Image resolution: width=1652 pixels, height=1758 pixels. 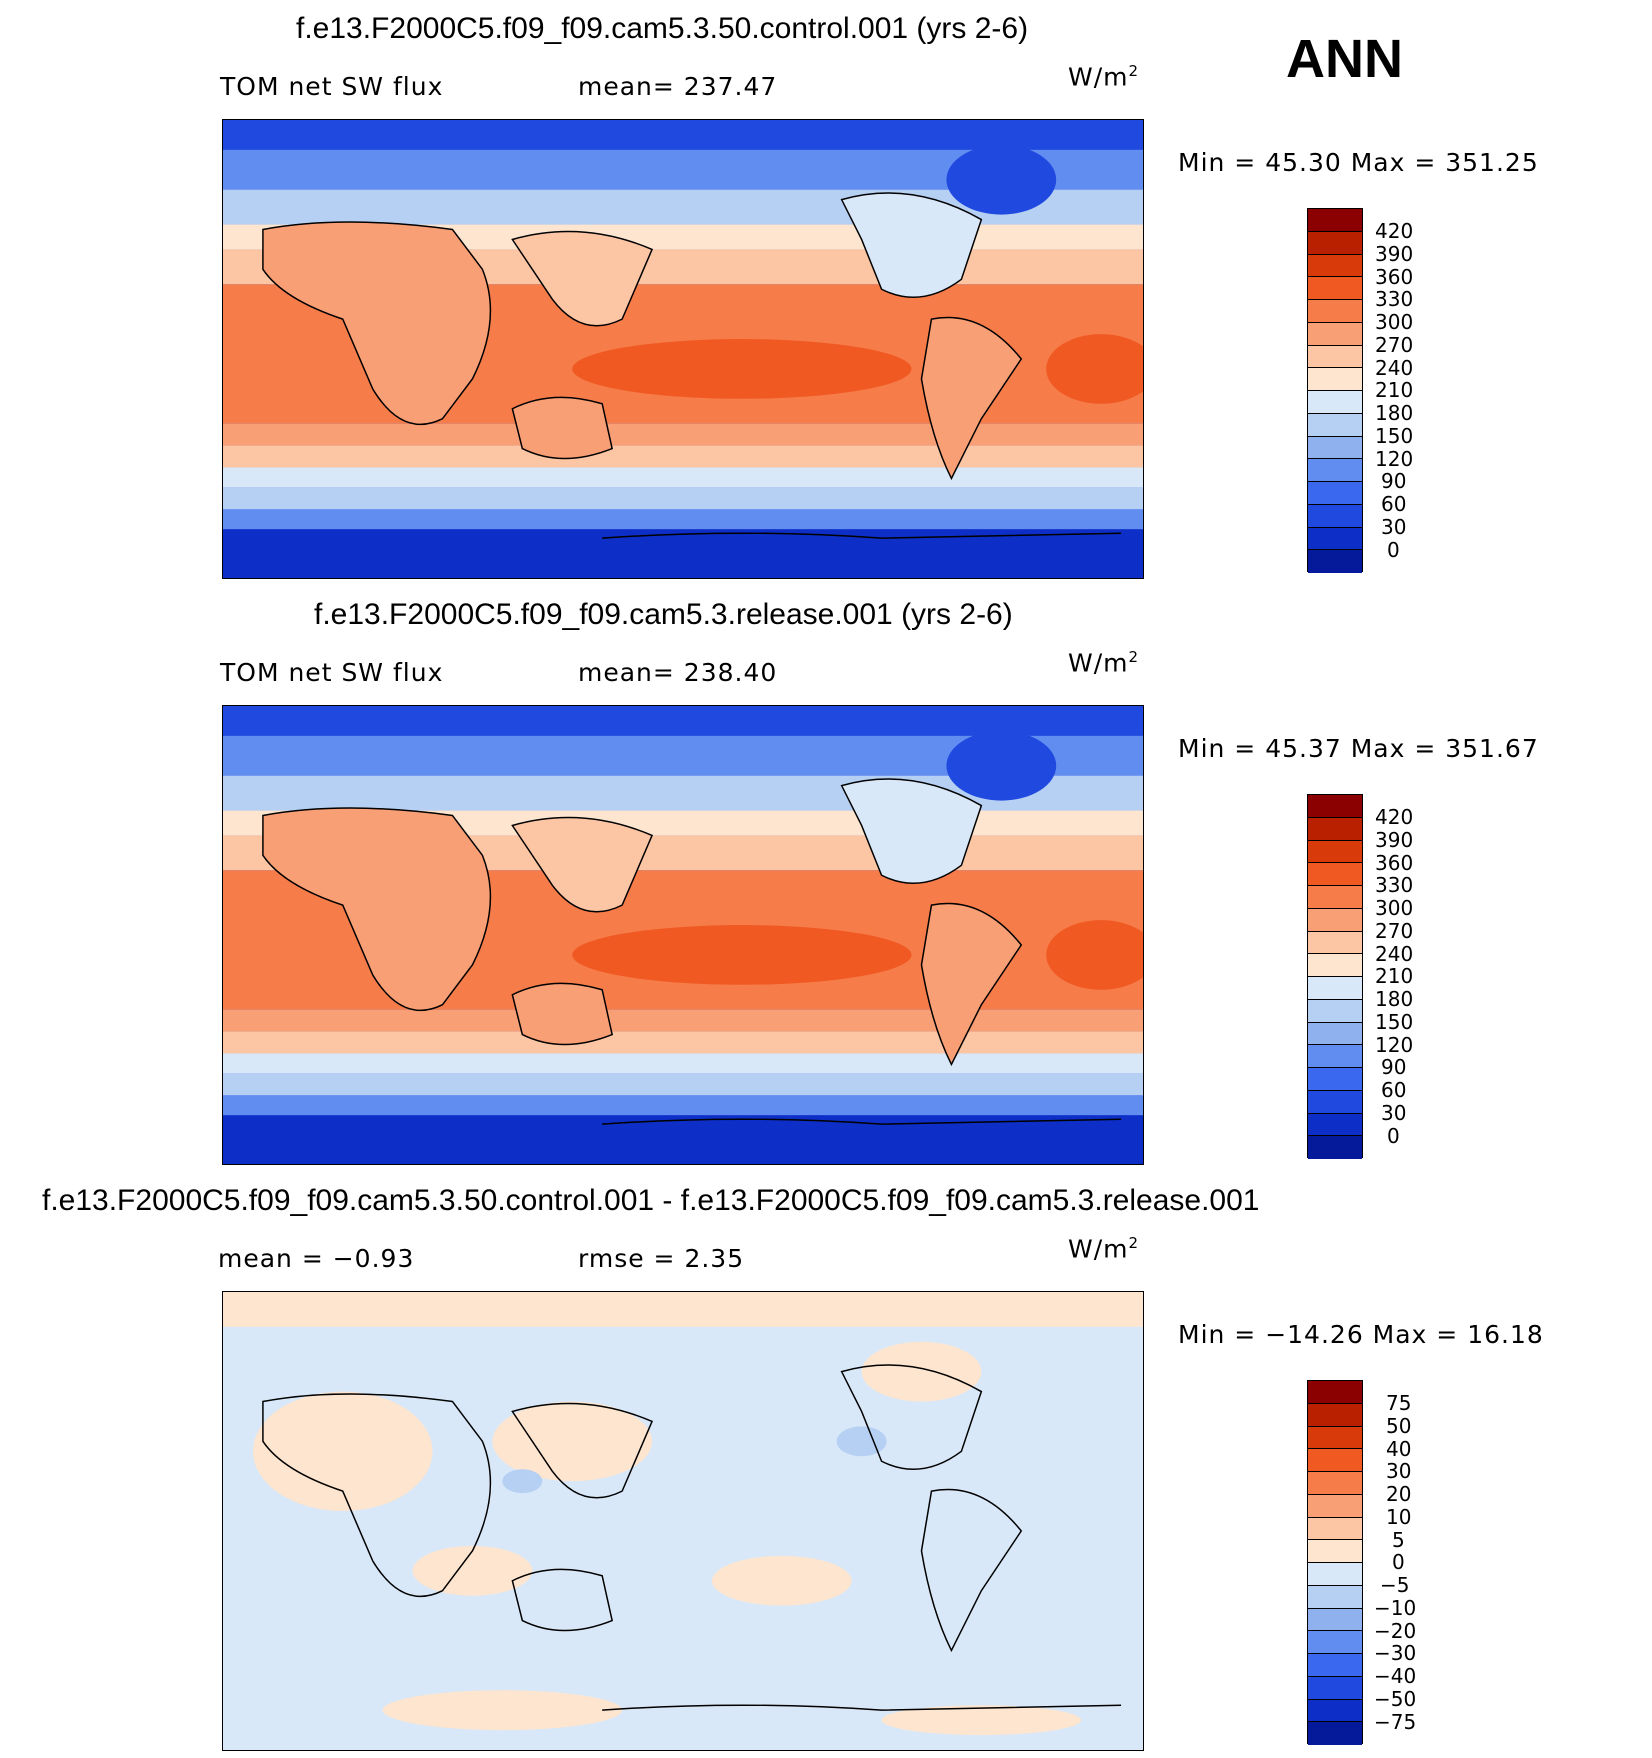 I want to click on panel-1-min-max: Min = 45.30 Max = 351.25, so click(x=1358, y=162).